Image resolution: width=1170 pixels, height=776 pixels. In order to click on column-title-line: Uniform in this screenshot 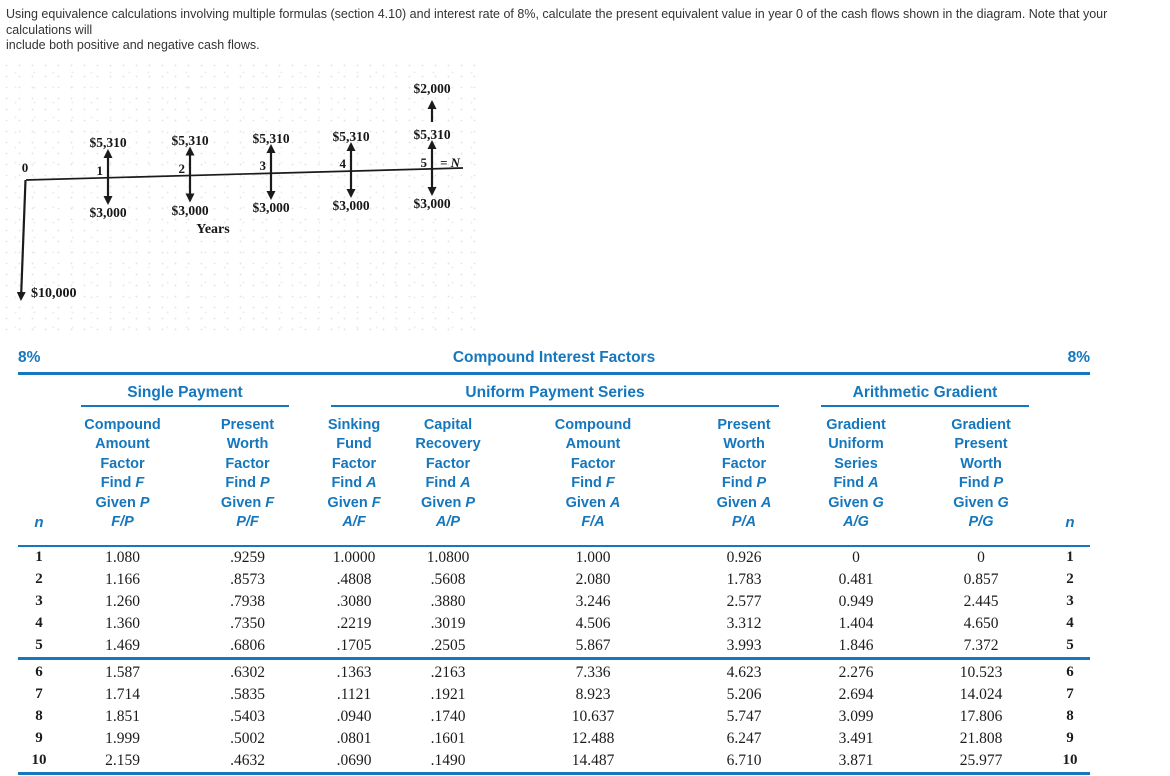, I will do `click(856, 444)`.